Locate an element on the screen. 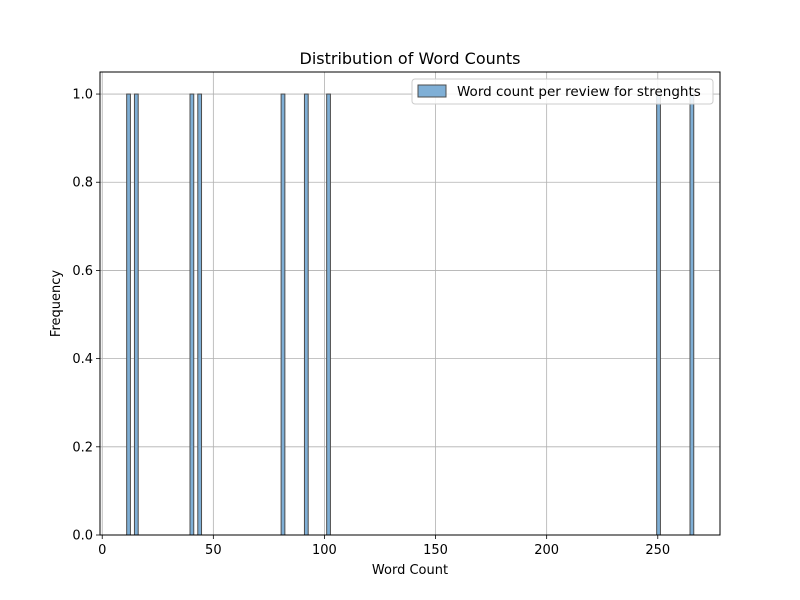 This screenshot has width=800, height=600. x-tick-label: 200 is located at coordinates (546, 550).